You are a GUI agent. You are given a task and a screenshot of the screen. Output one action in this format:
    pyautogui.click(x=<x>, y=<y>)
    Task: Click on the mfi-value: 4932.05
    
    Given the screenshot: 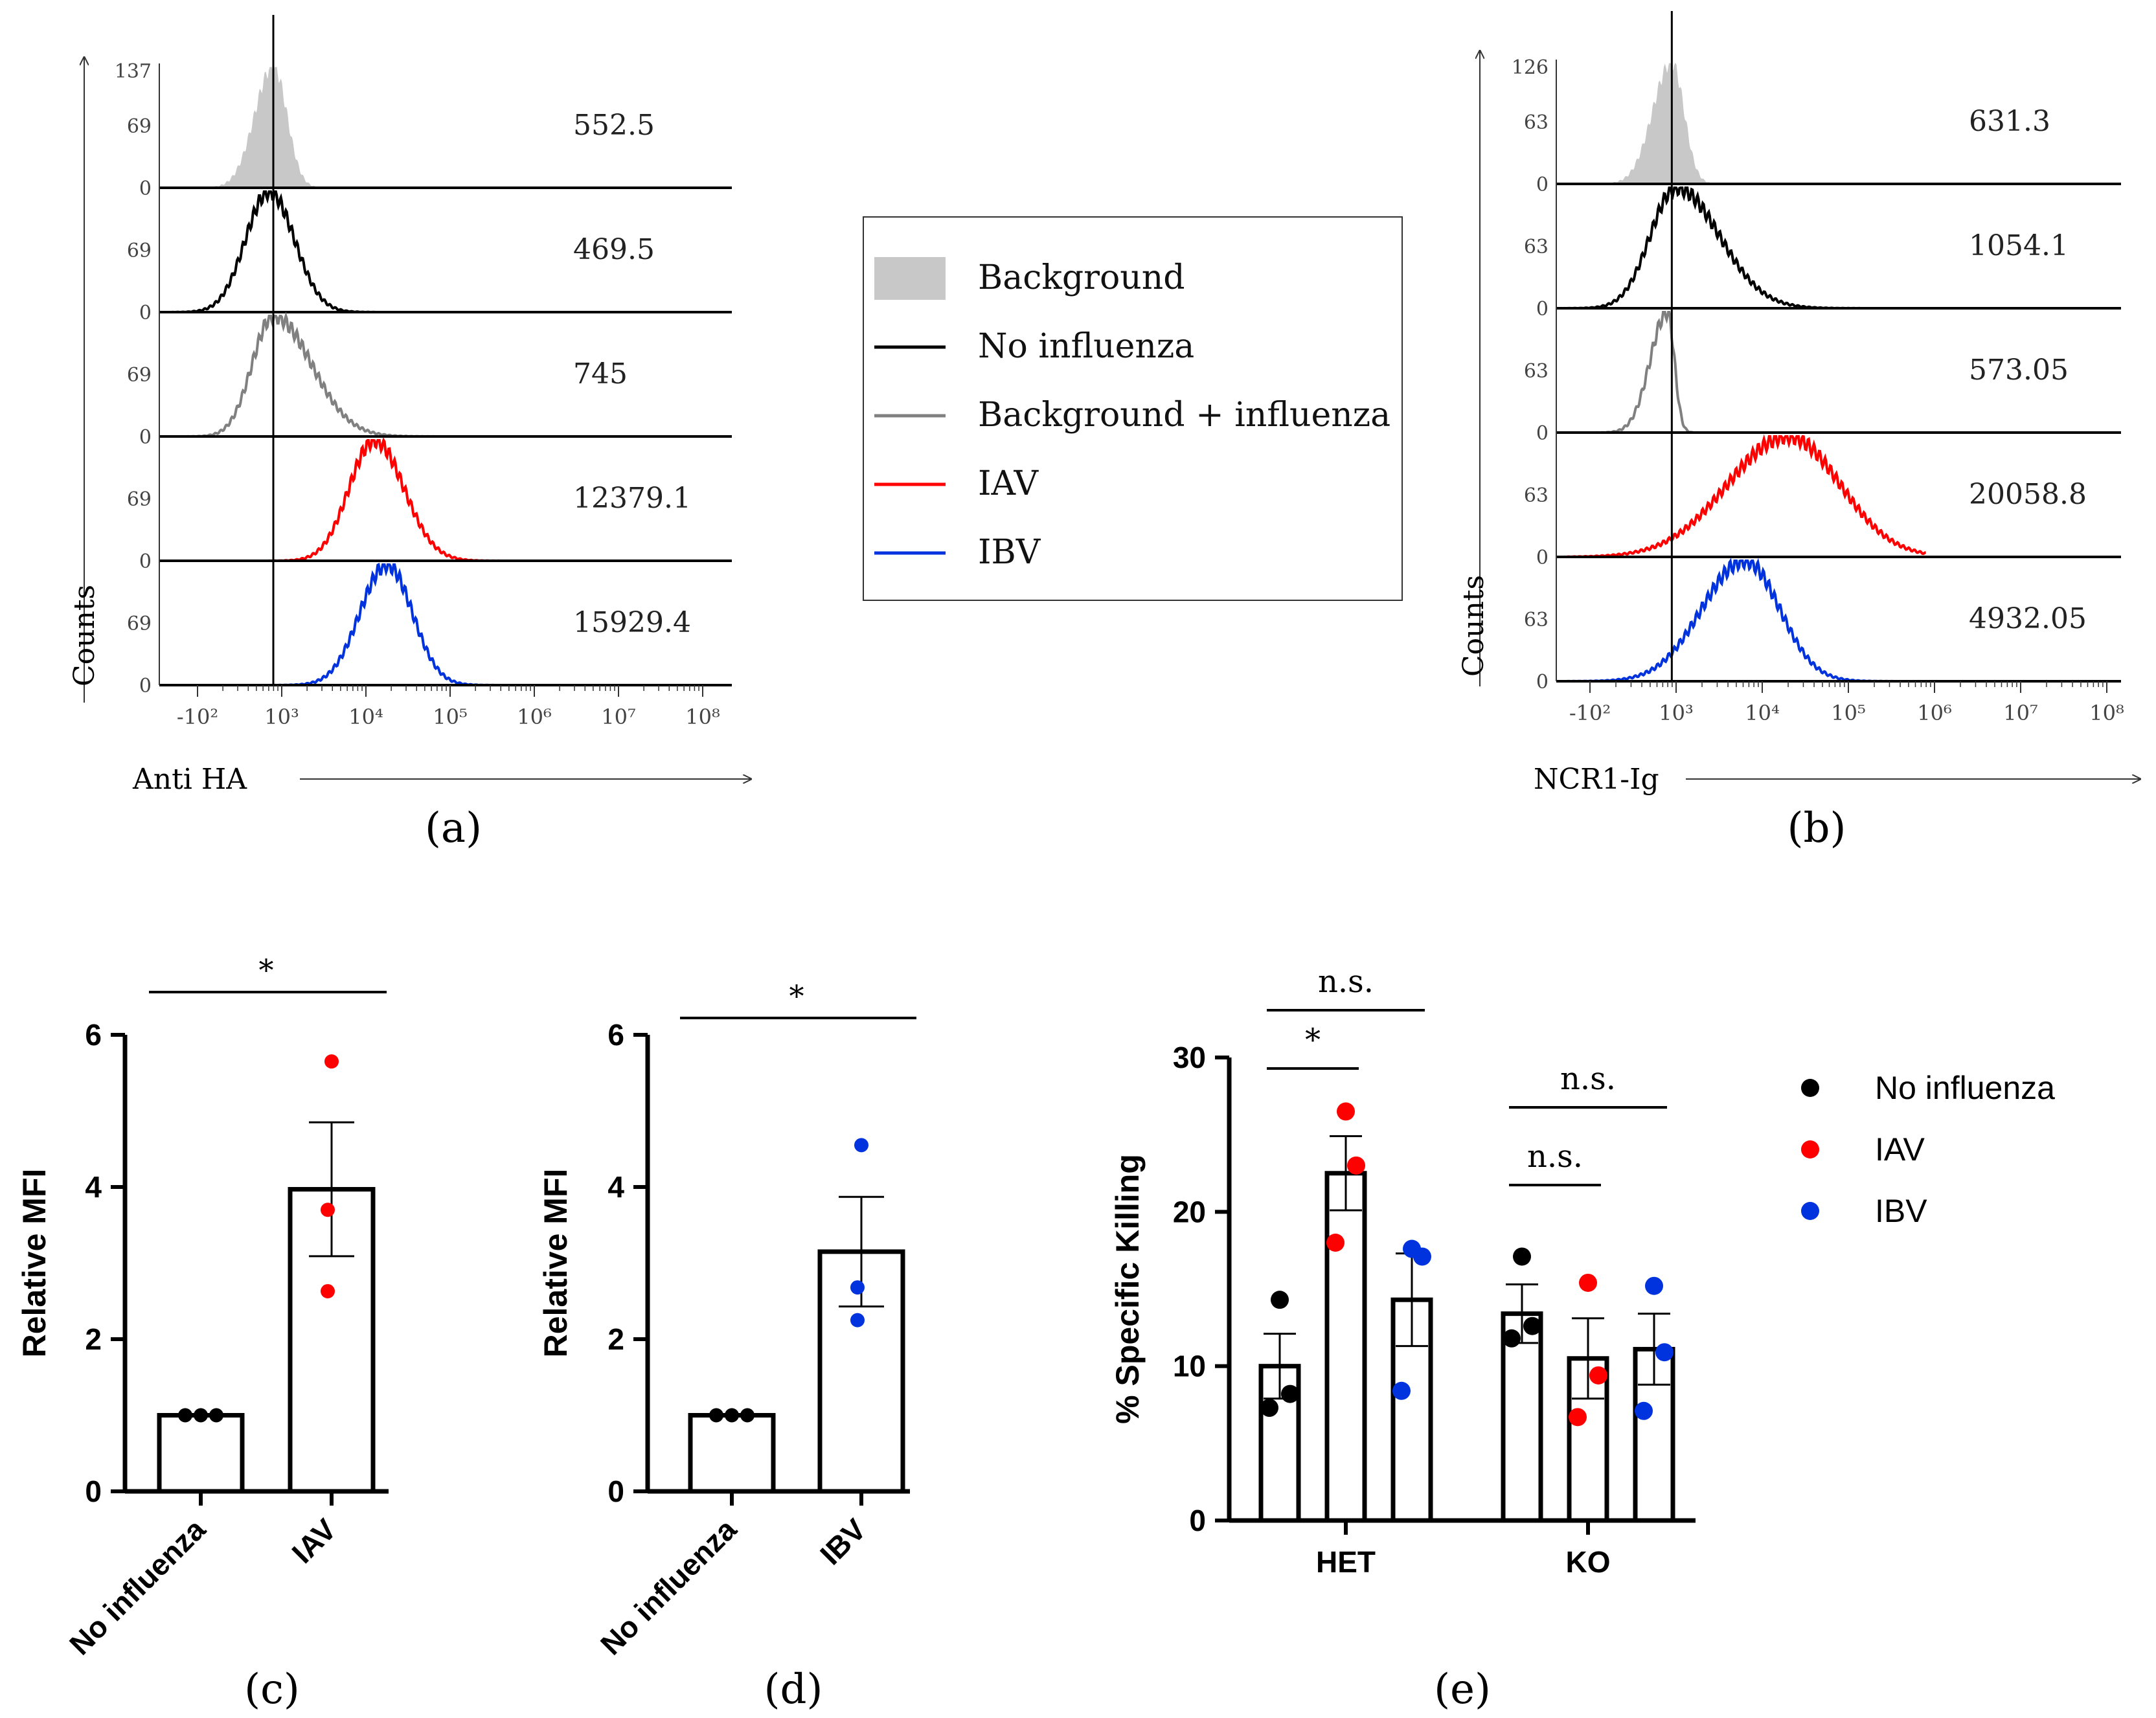 What is the action you would take?
    pyautogui.click(x=2028, y=618)
    